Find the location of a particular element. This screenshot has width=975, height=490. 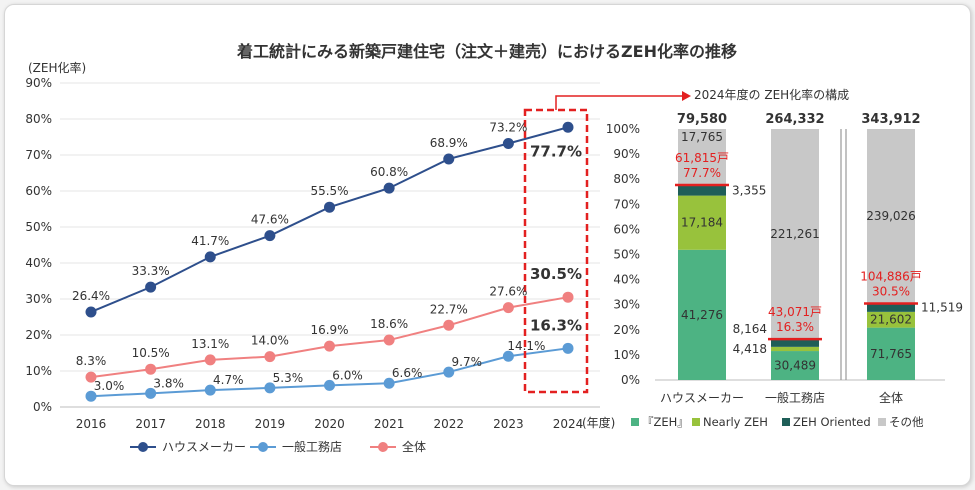

line-data-label-series-2: 13.1% is located at coordinates (210, 344).